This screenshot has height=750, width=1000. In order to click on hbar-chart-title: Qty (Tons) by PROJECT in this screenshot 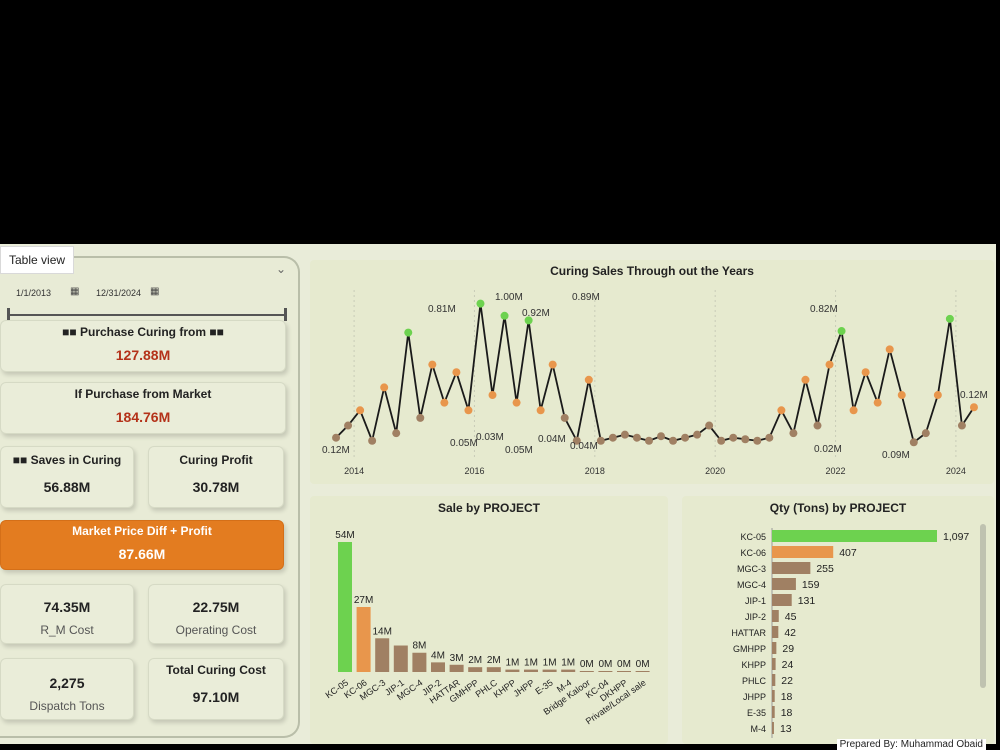, I will do `click(838, 508)`.